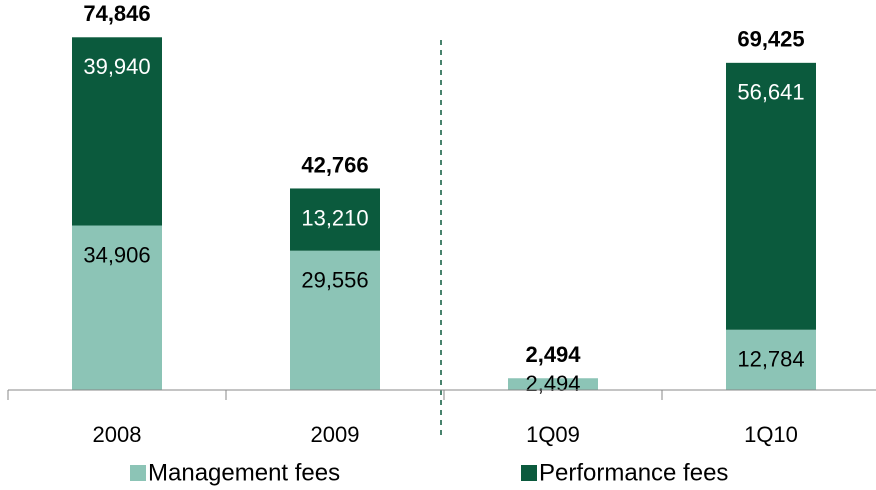 The width and height of the screenshot is (876, 490). Describe the element at coordinates (335, 434) in the screenshot. I see `x-tick-label: 2009` at that location.